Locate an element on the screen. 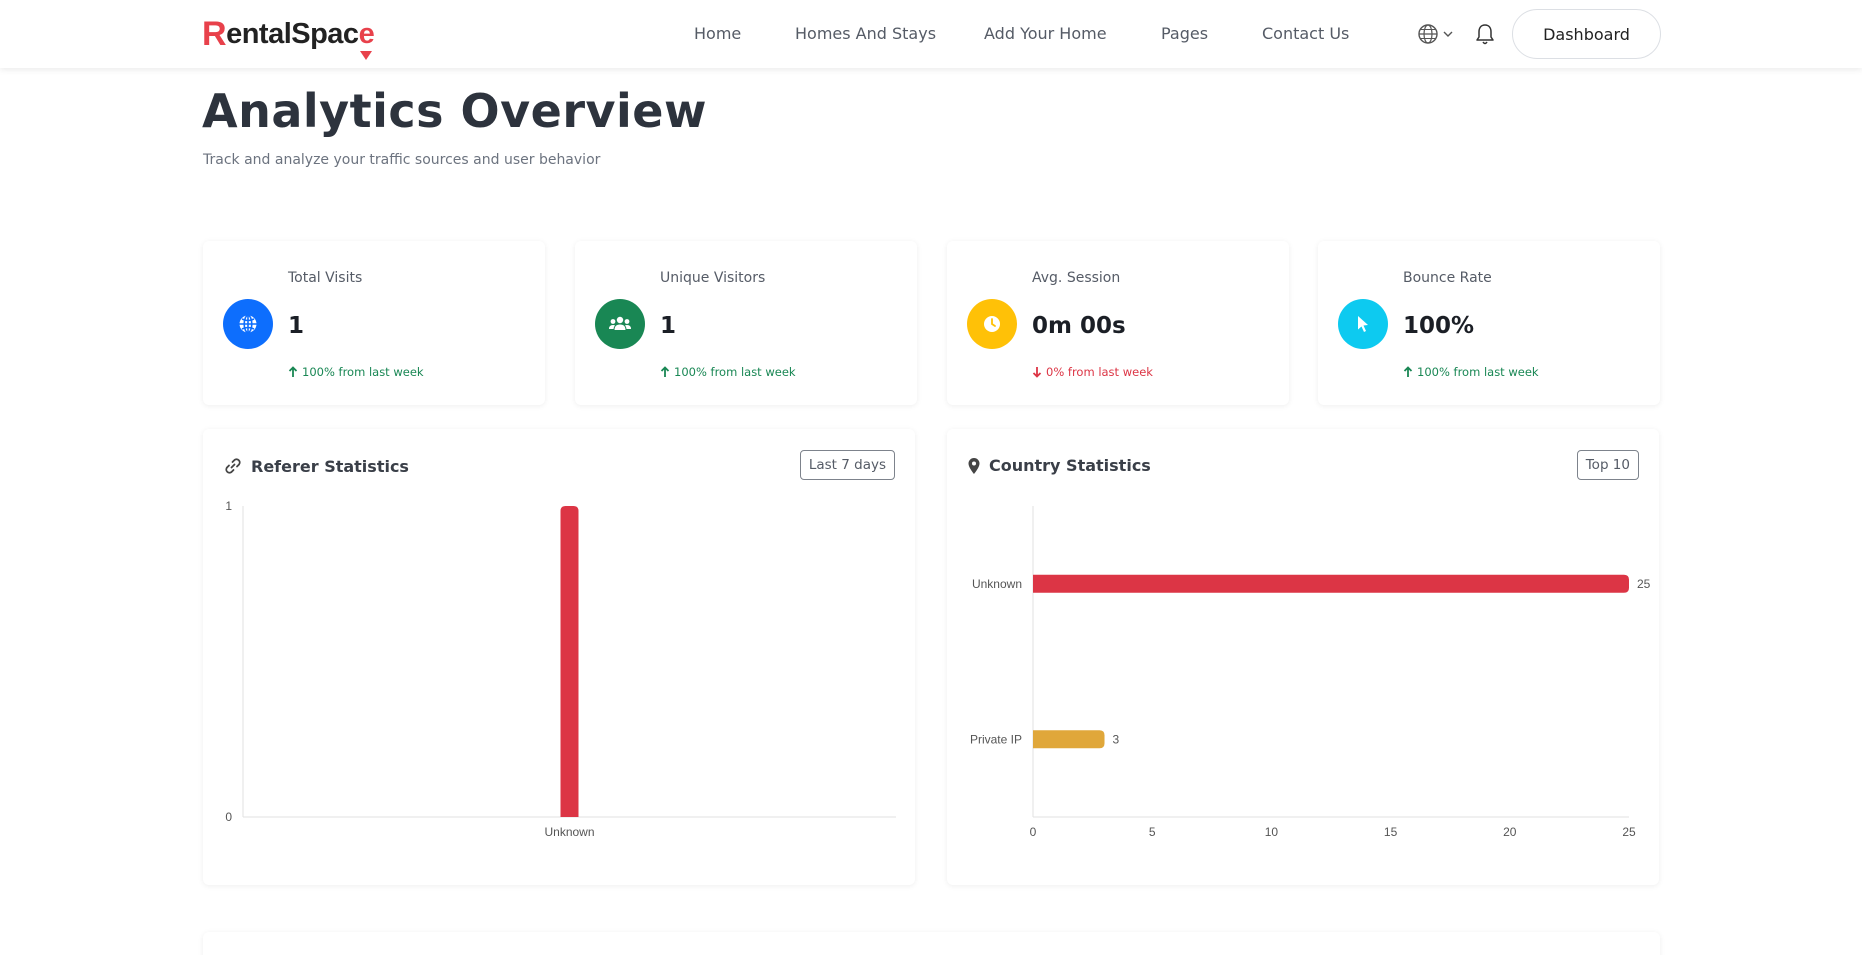 Image resolution: width=1862 pixels, height=955 pixels. referer-bar-chart: 0 1 Unknown is located at coordinates (560, 669).